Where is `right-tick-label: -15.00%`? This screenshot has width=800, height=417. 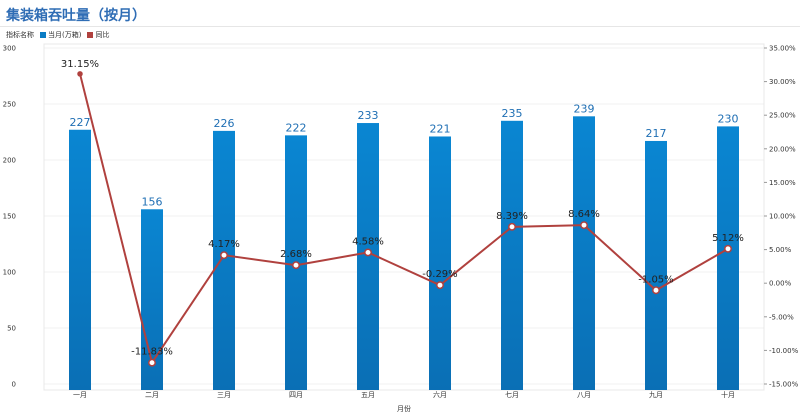 right-tick-label: -15.00% is located at coordinates (784, 385).